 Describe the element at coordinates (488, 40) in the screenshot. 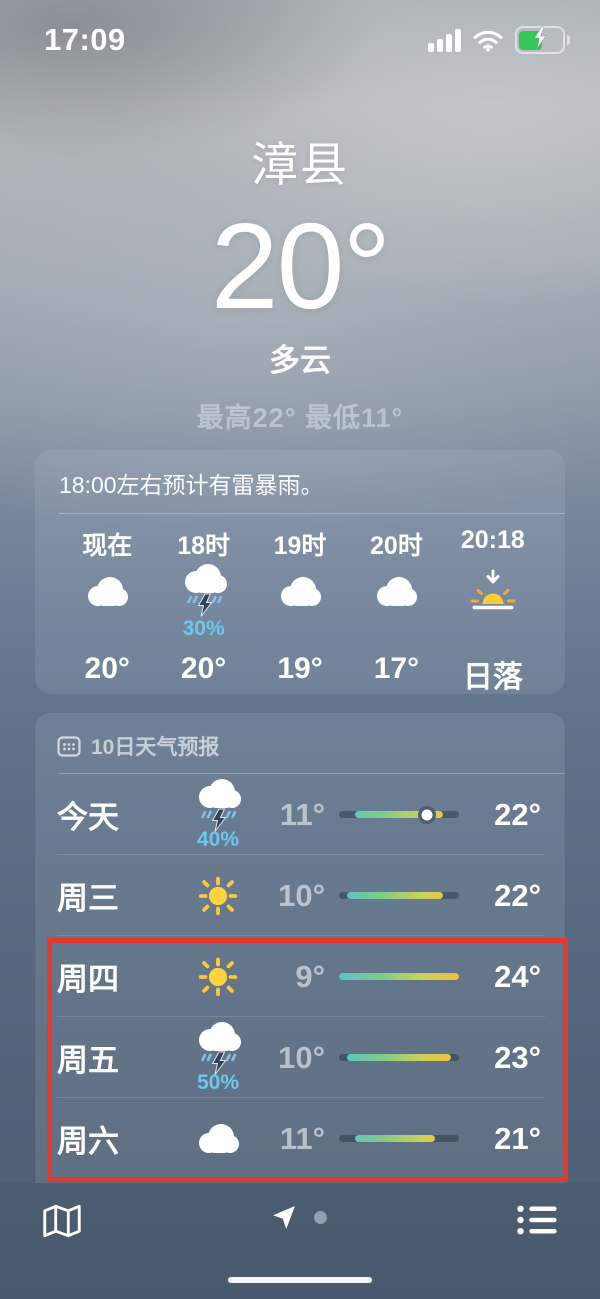

I see `wifi-icon` at that location.